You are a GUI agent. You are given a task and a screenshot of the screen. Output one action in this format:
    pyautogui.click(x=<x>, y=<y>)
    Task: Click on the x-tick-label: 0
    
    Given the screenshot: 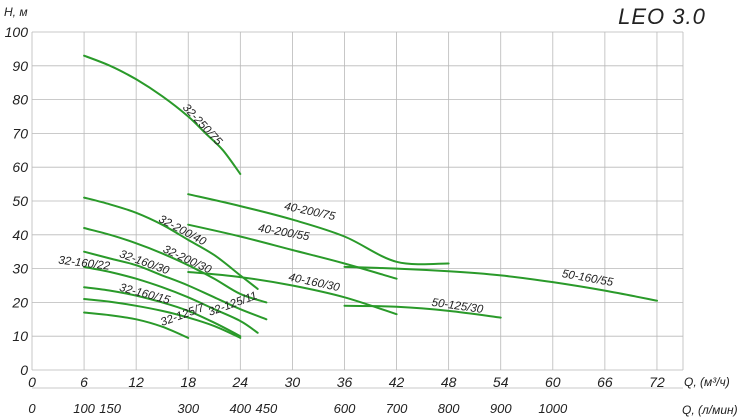 What is the action you would take?
    pyautogui.click(x=32, y=382)
    